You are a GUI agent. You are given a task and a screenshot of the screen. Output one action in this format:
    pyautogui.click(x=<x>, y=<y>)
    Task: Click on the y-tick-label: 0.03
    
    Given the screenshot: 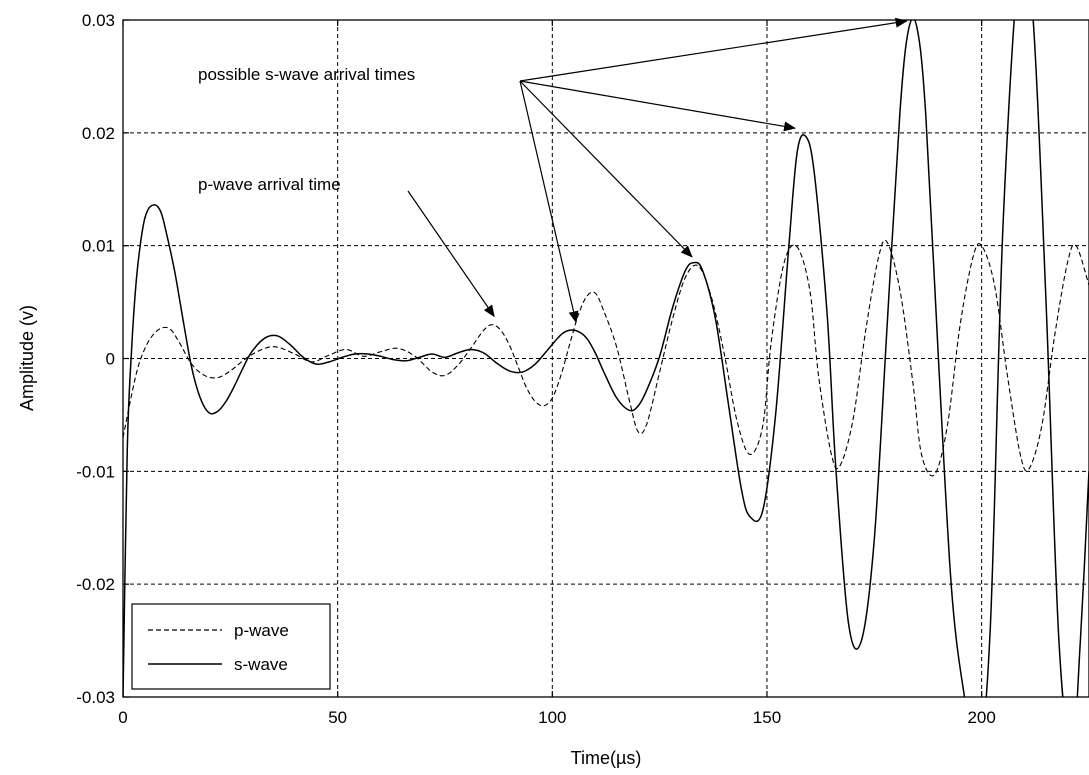 What is the action you would take?
    pyautogui.click(x=98, y=20)
    